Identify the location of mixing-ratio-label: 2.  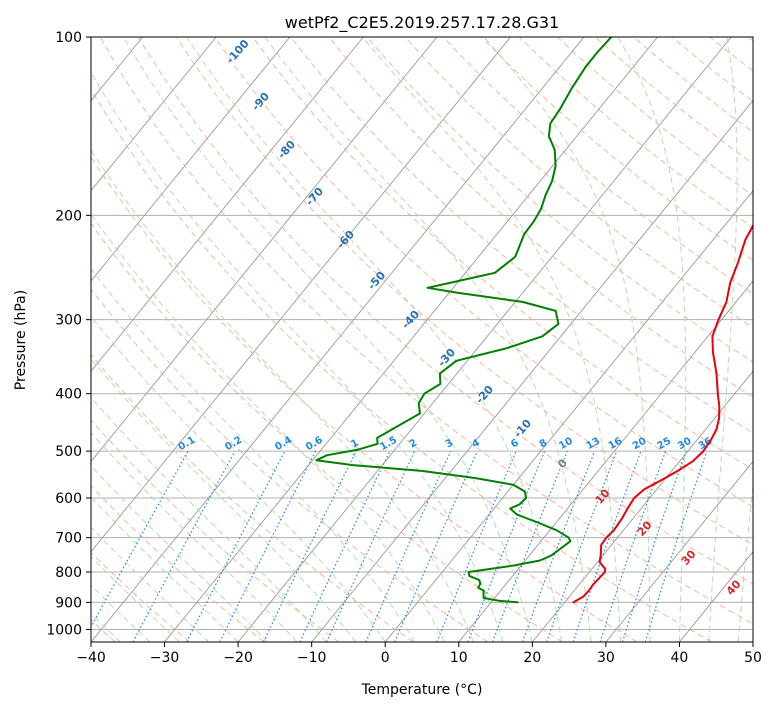
(414, 443).